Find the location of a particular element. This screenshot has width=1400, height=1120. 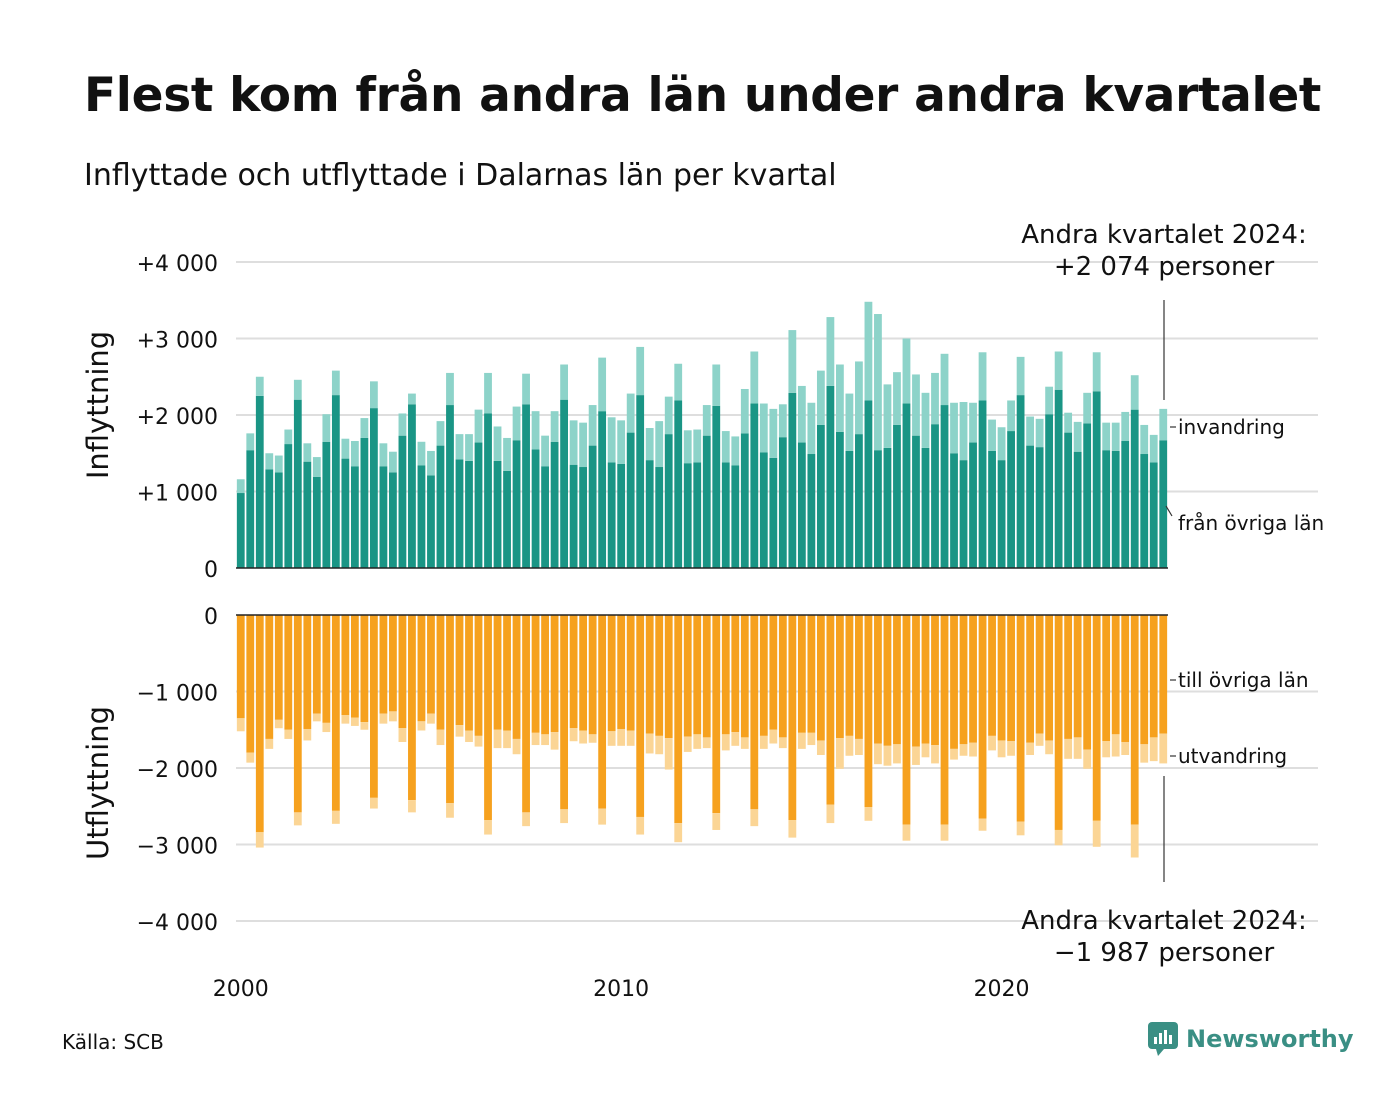

ytick-label-top: +1 000 is located at coordinates (177, 494).